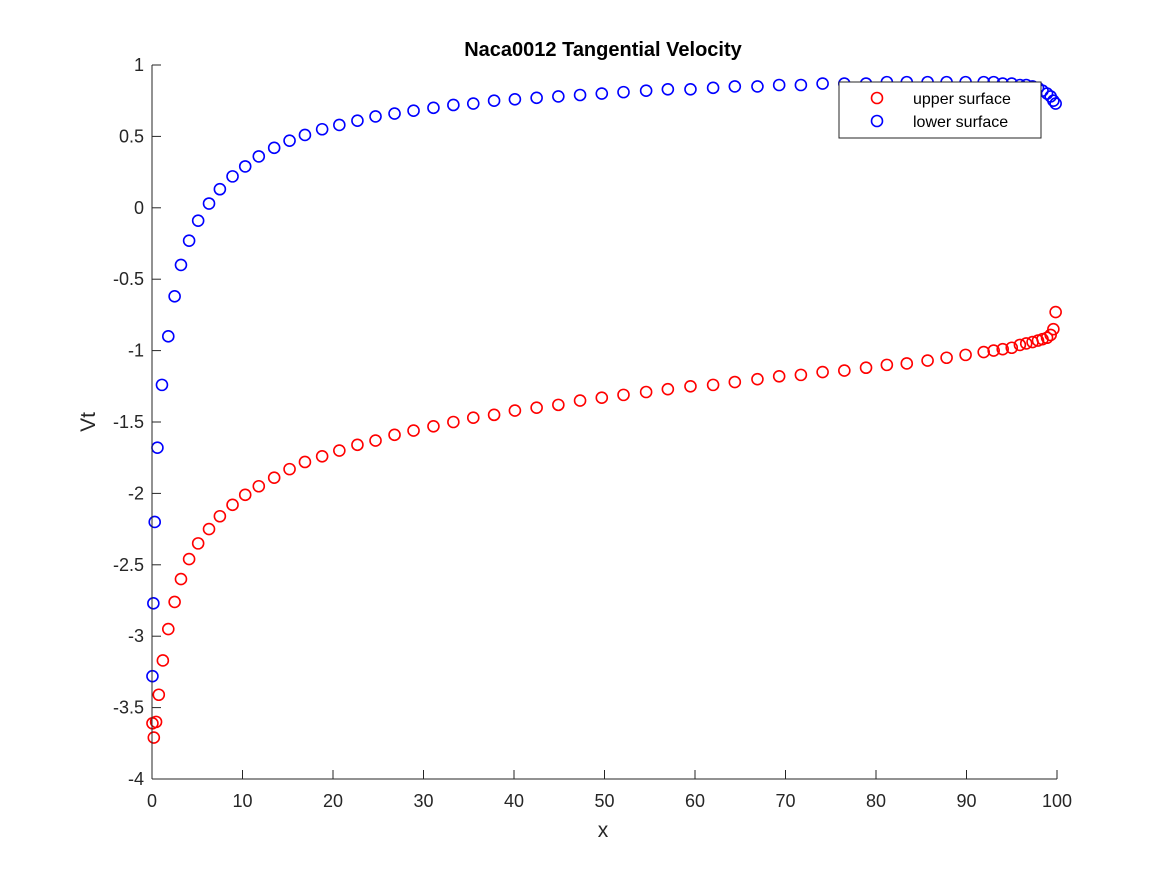 This screenshot has height=875, width=1167. What do you see at coordinates (876, 801) in the screenshot?
I see `x-tick-label: 80` at bounding box center [876, 801].